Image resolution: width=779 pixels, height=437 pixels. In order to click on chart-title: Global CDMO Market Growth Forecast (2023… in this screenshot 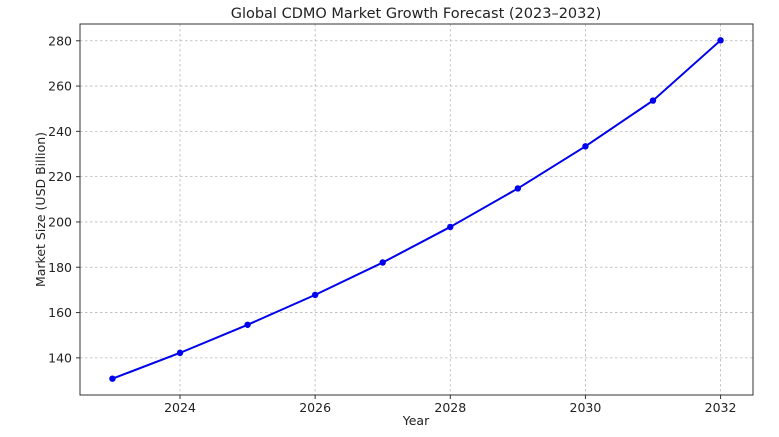, I will do `click(416, 14)`.